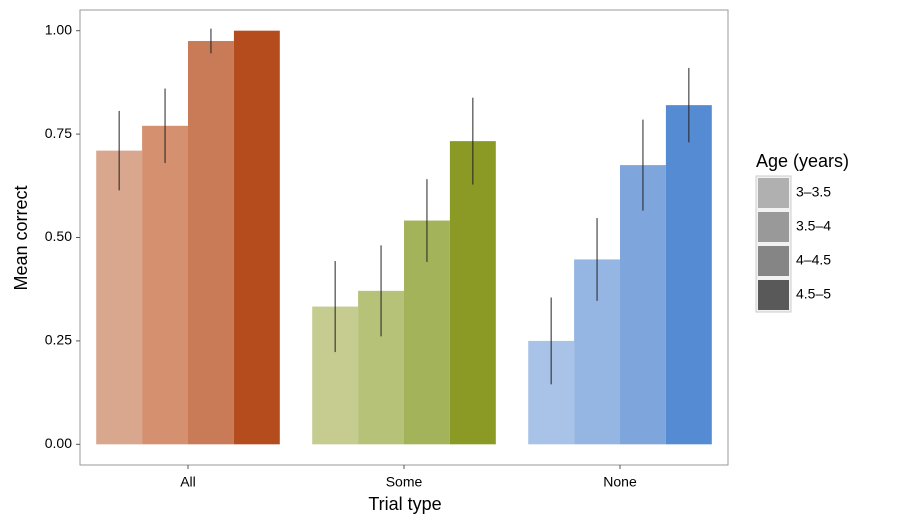 This screenshot has width=900, height=530. What do you see at coordinates (21, 237) in the screenshot?
I see `y-axis-label: Mean correct` at bounding box center [21, 237].